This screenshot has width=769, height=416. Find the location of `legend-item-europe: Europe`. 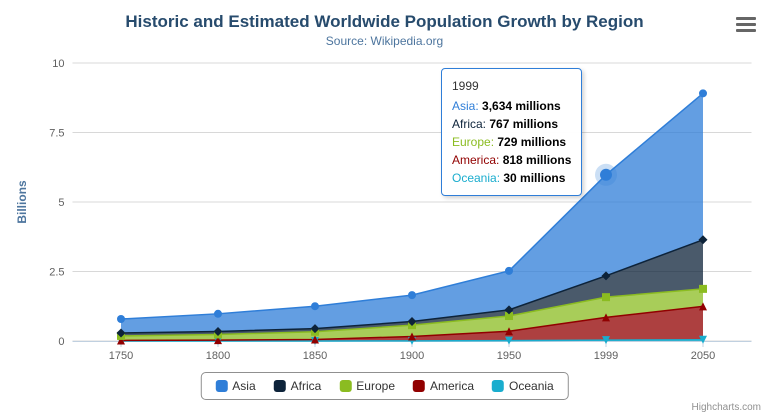

legend-item-europe: Europe is located at coordinates (367, 386).